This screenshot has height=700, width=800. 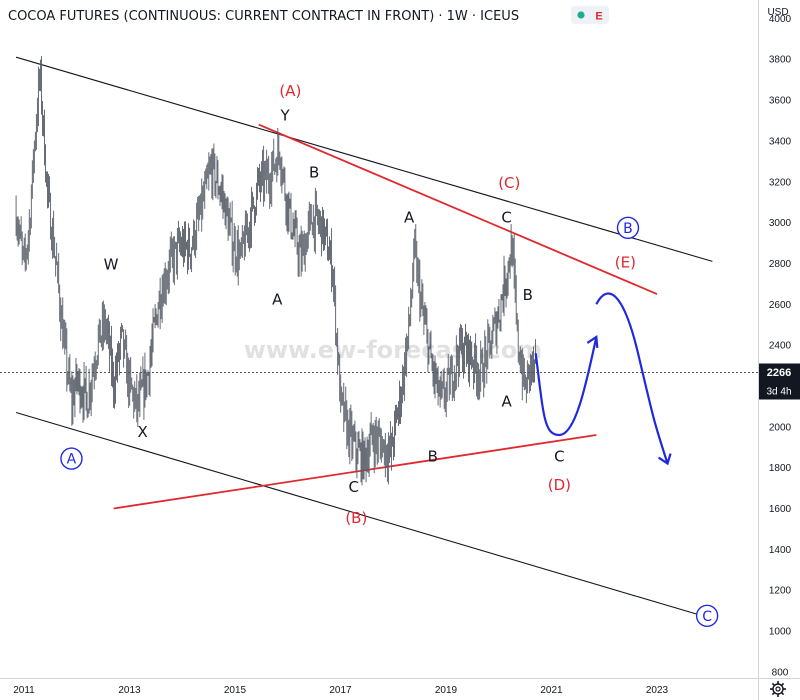 I want to click on currency-label: USD, so click(x=777, y=12).